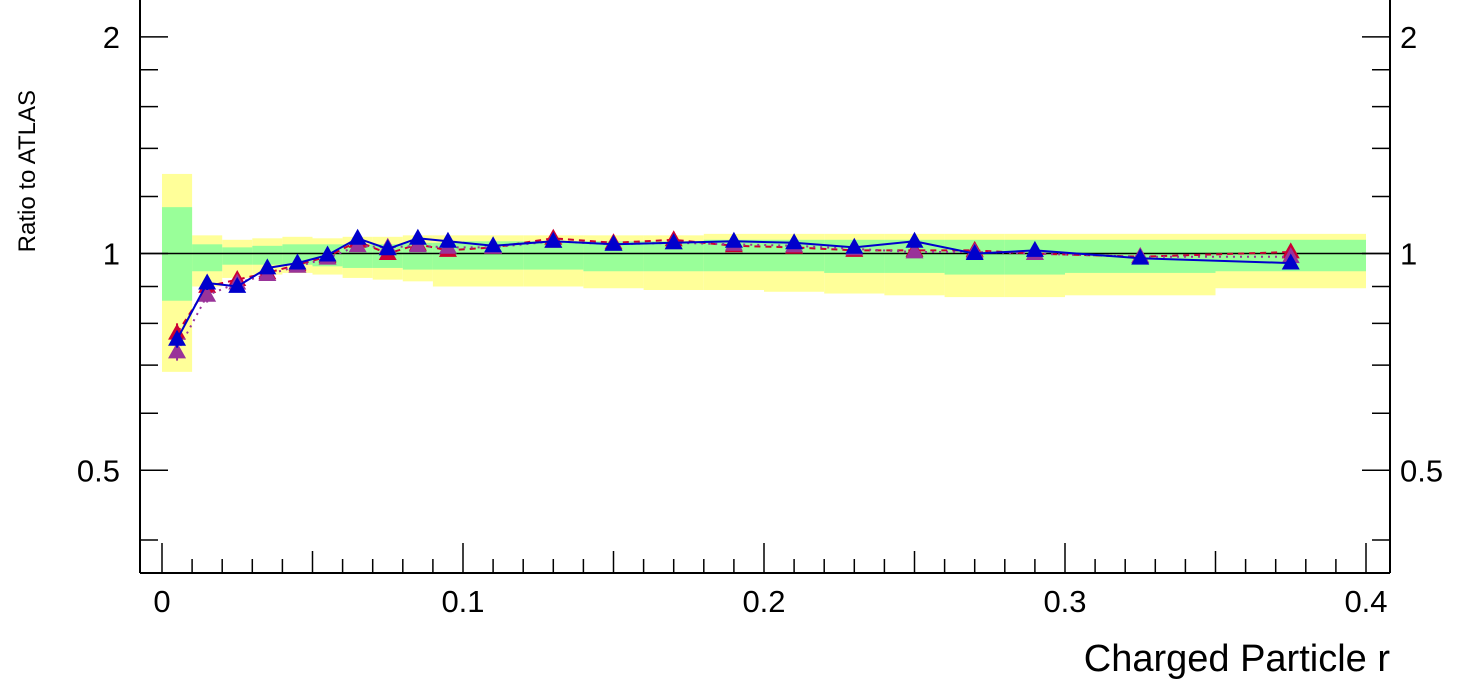 This screenshot has height=689, width=1467. Describe the element at coordinates (111, 254) in the screenshot. I see `y-tick-label-left: 1` at that location.